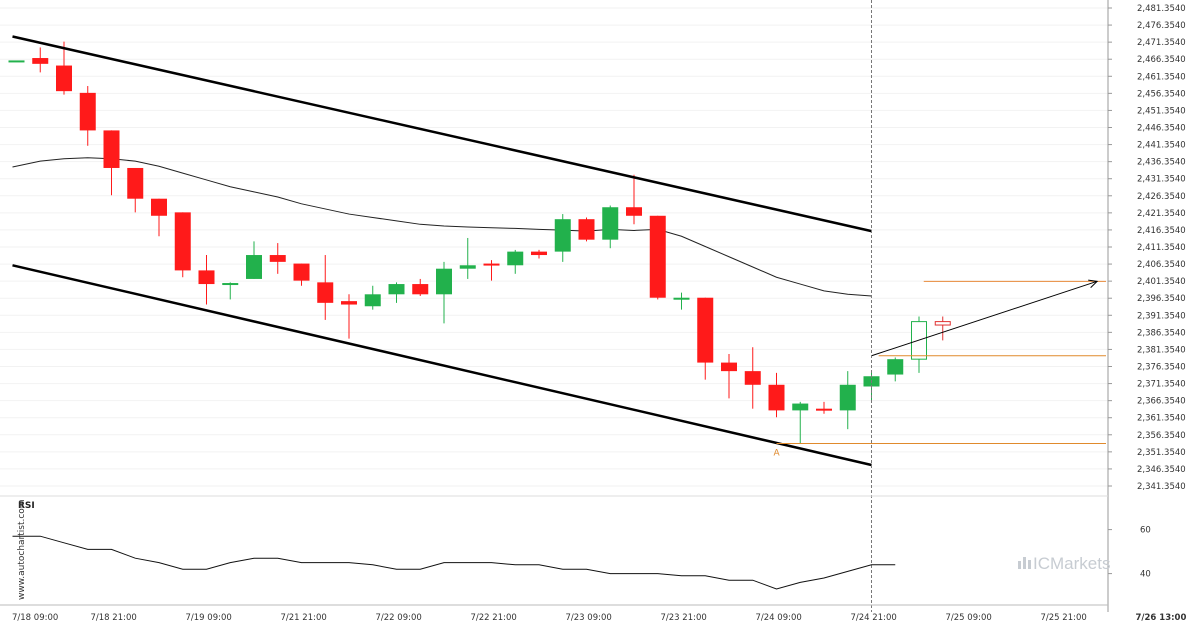 The width and height of the screenshot is (1200, 630). Describe the element at coordinates (114, 618) in the screenshot. I see `time-tick-label: 7/18 21:00` at that location.